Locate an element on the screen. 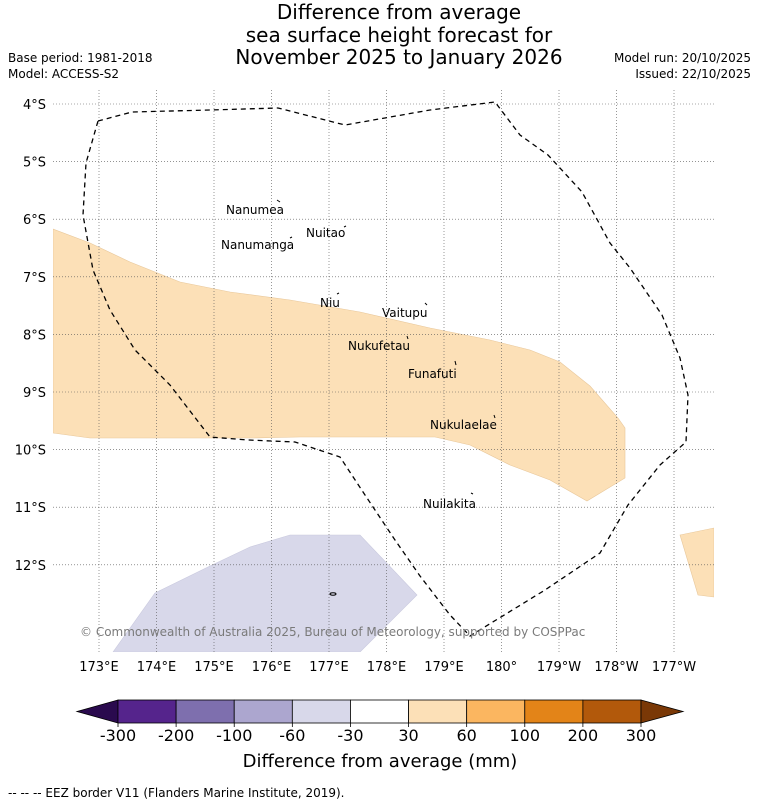 The height and width of the screenshot is (804, 758). lat-tick-label: 5°S is located at coordinates (34, 163).